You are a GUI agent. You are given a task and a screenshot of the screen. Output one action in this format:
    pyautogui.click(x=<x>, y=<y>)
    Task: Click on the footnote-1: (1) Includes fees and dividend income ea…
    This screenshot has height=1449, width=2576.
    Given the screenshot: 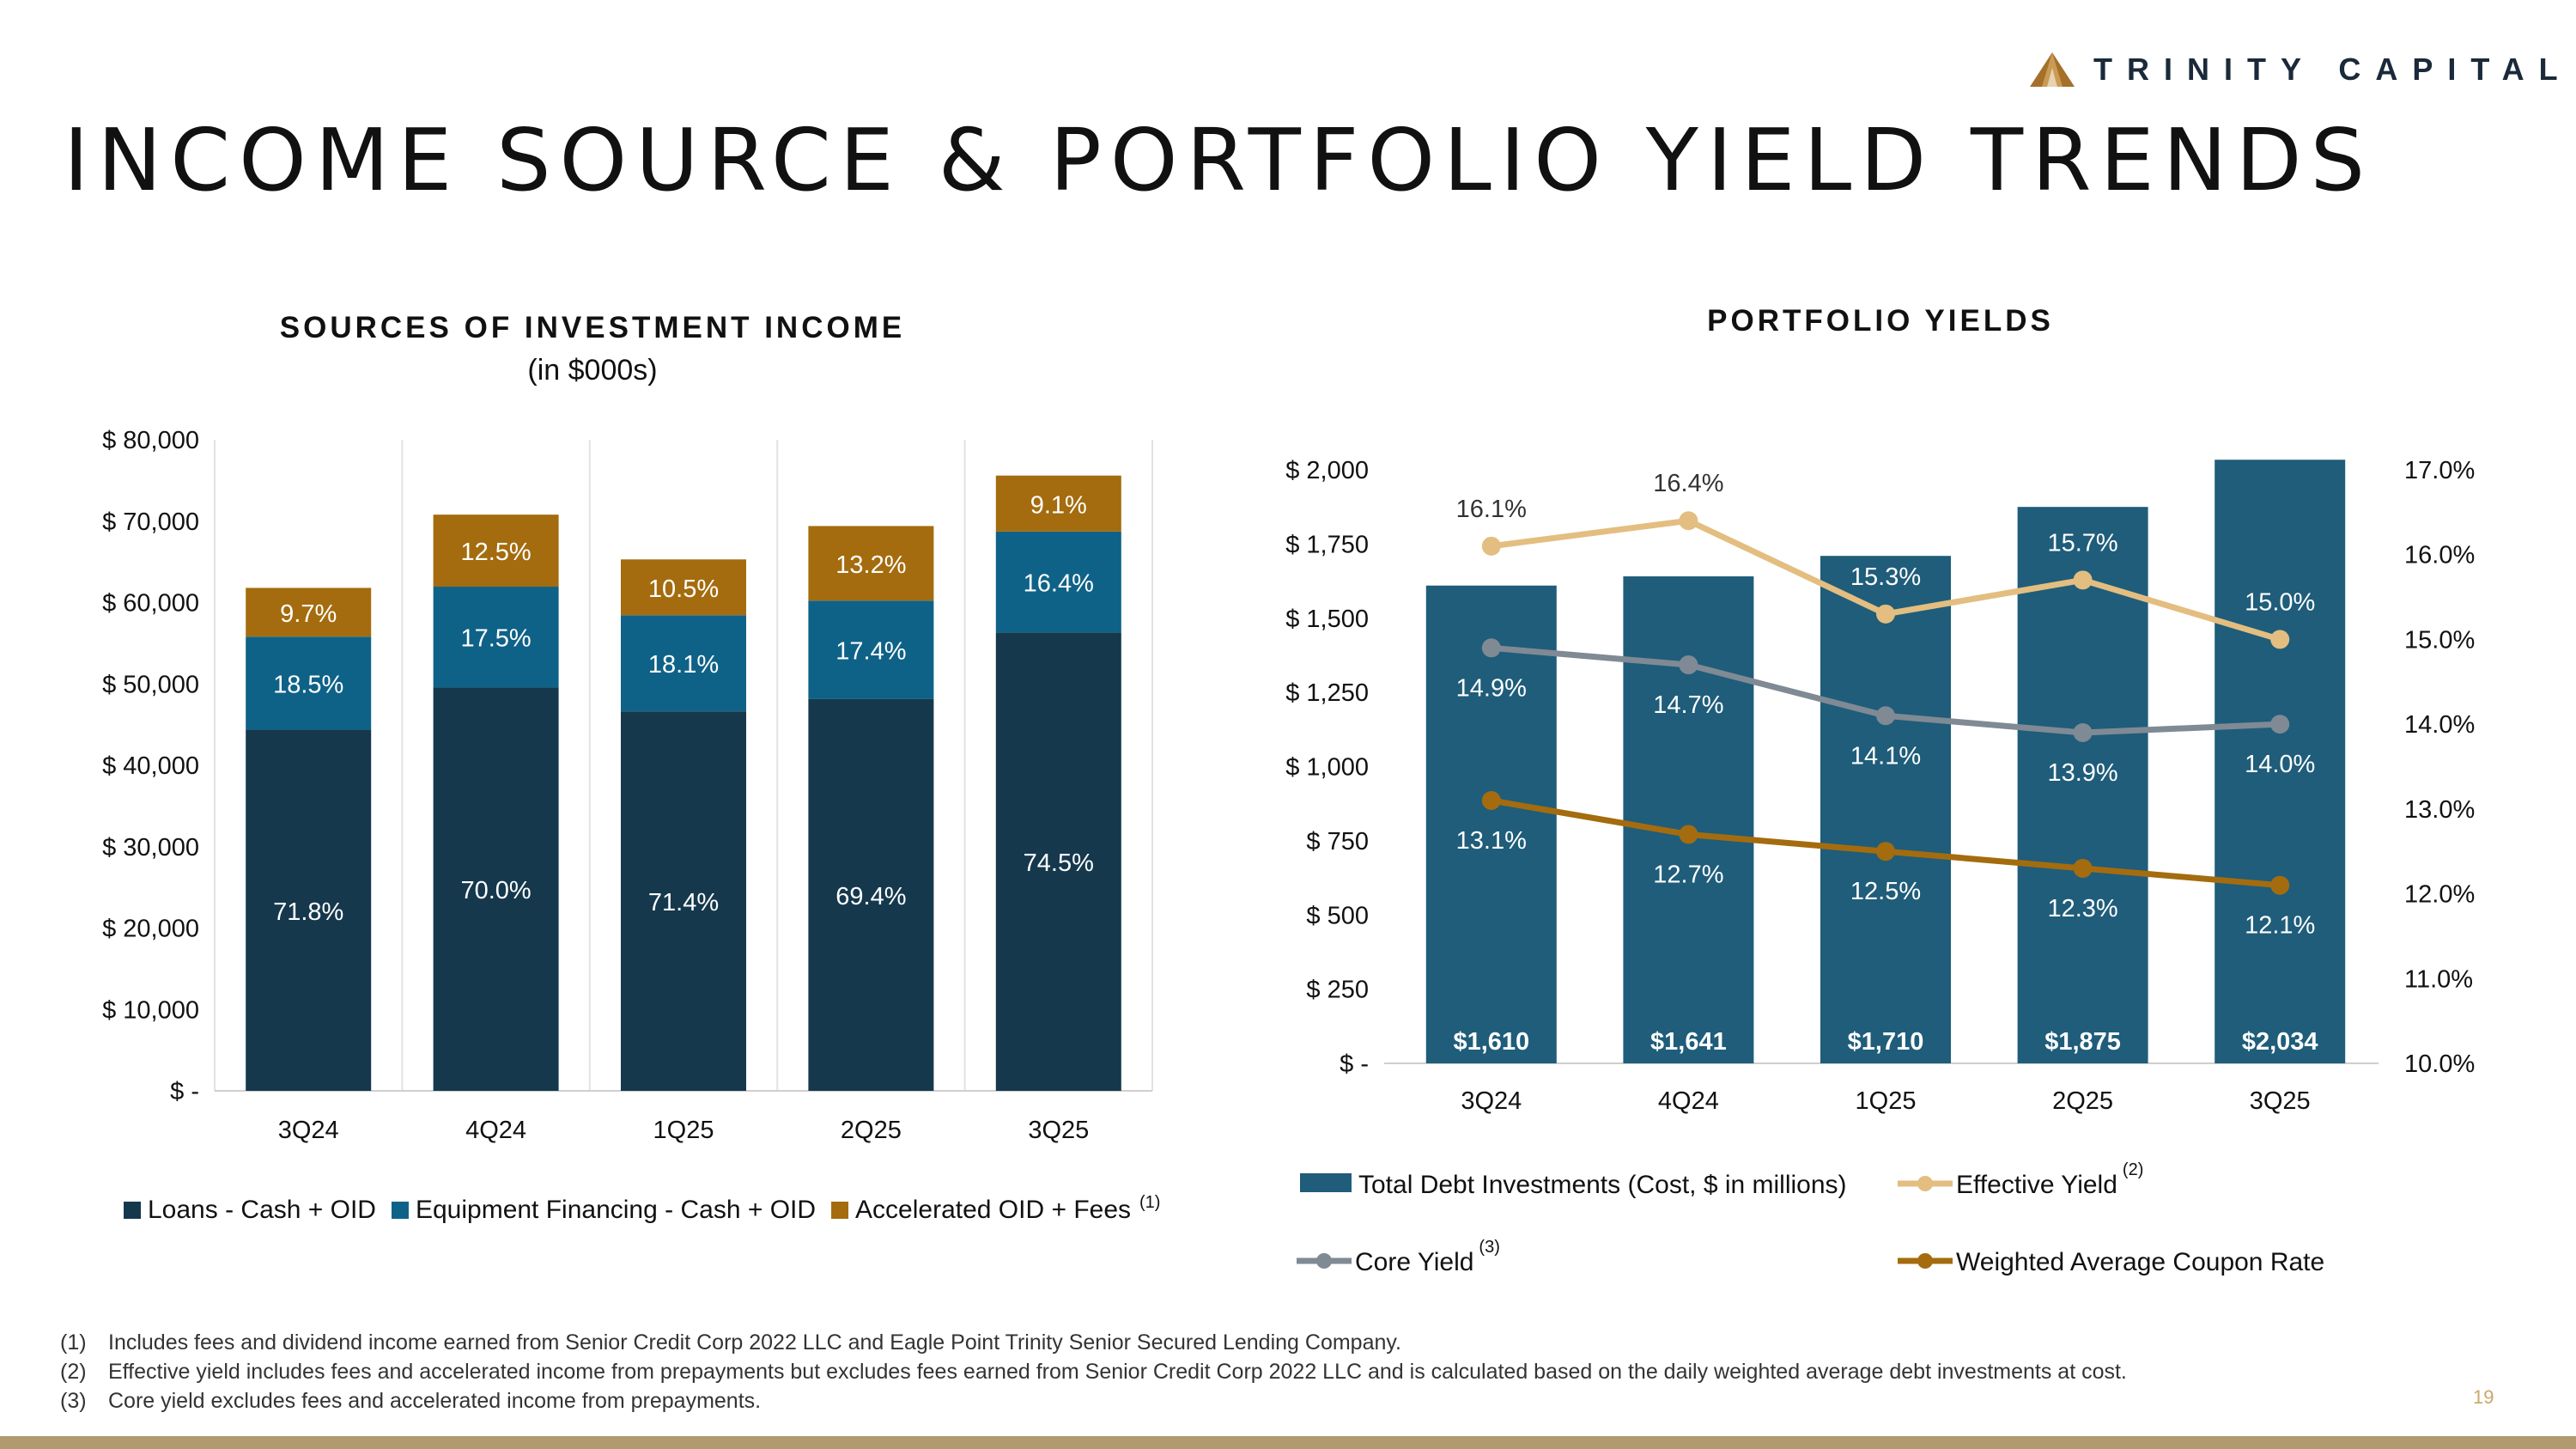 What is the action you would take?
    pyautogui.click(x=1093, y=1342)
    